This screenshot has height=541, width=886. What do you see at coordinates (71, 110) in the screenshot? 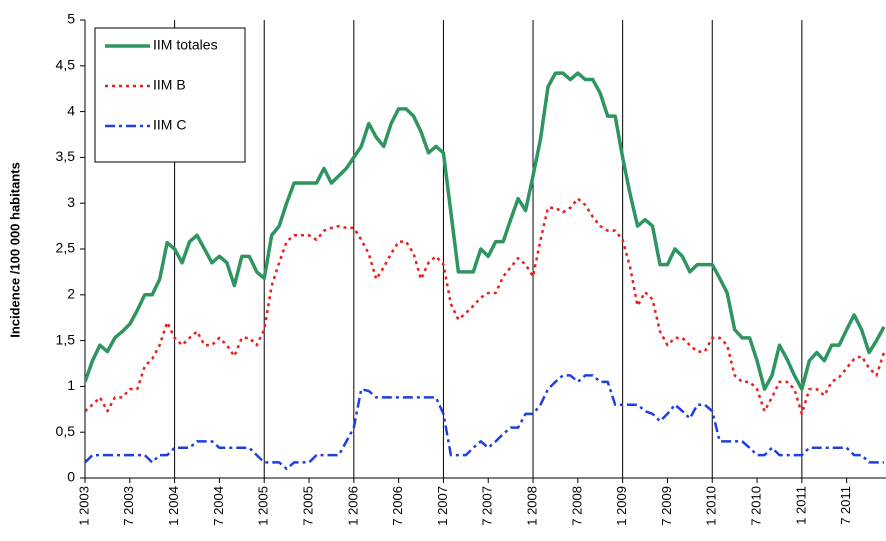
I see `y-tick-label: 4` at bounding box center [71, 110].